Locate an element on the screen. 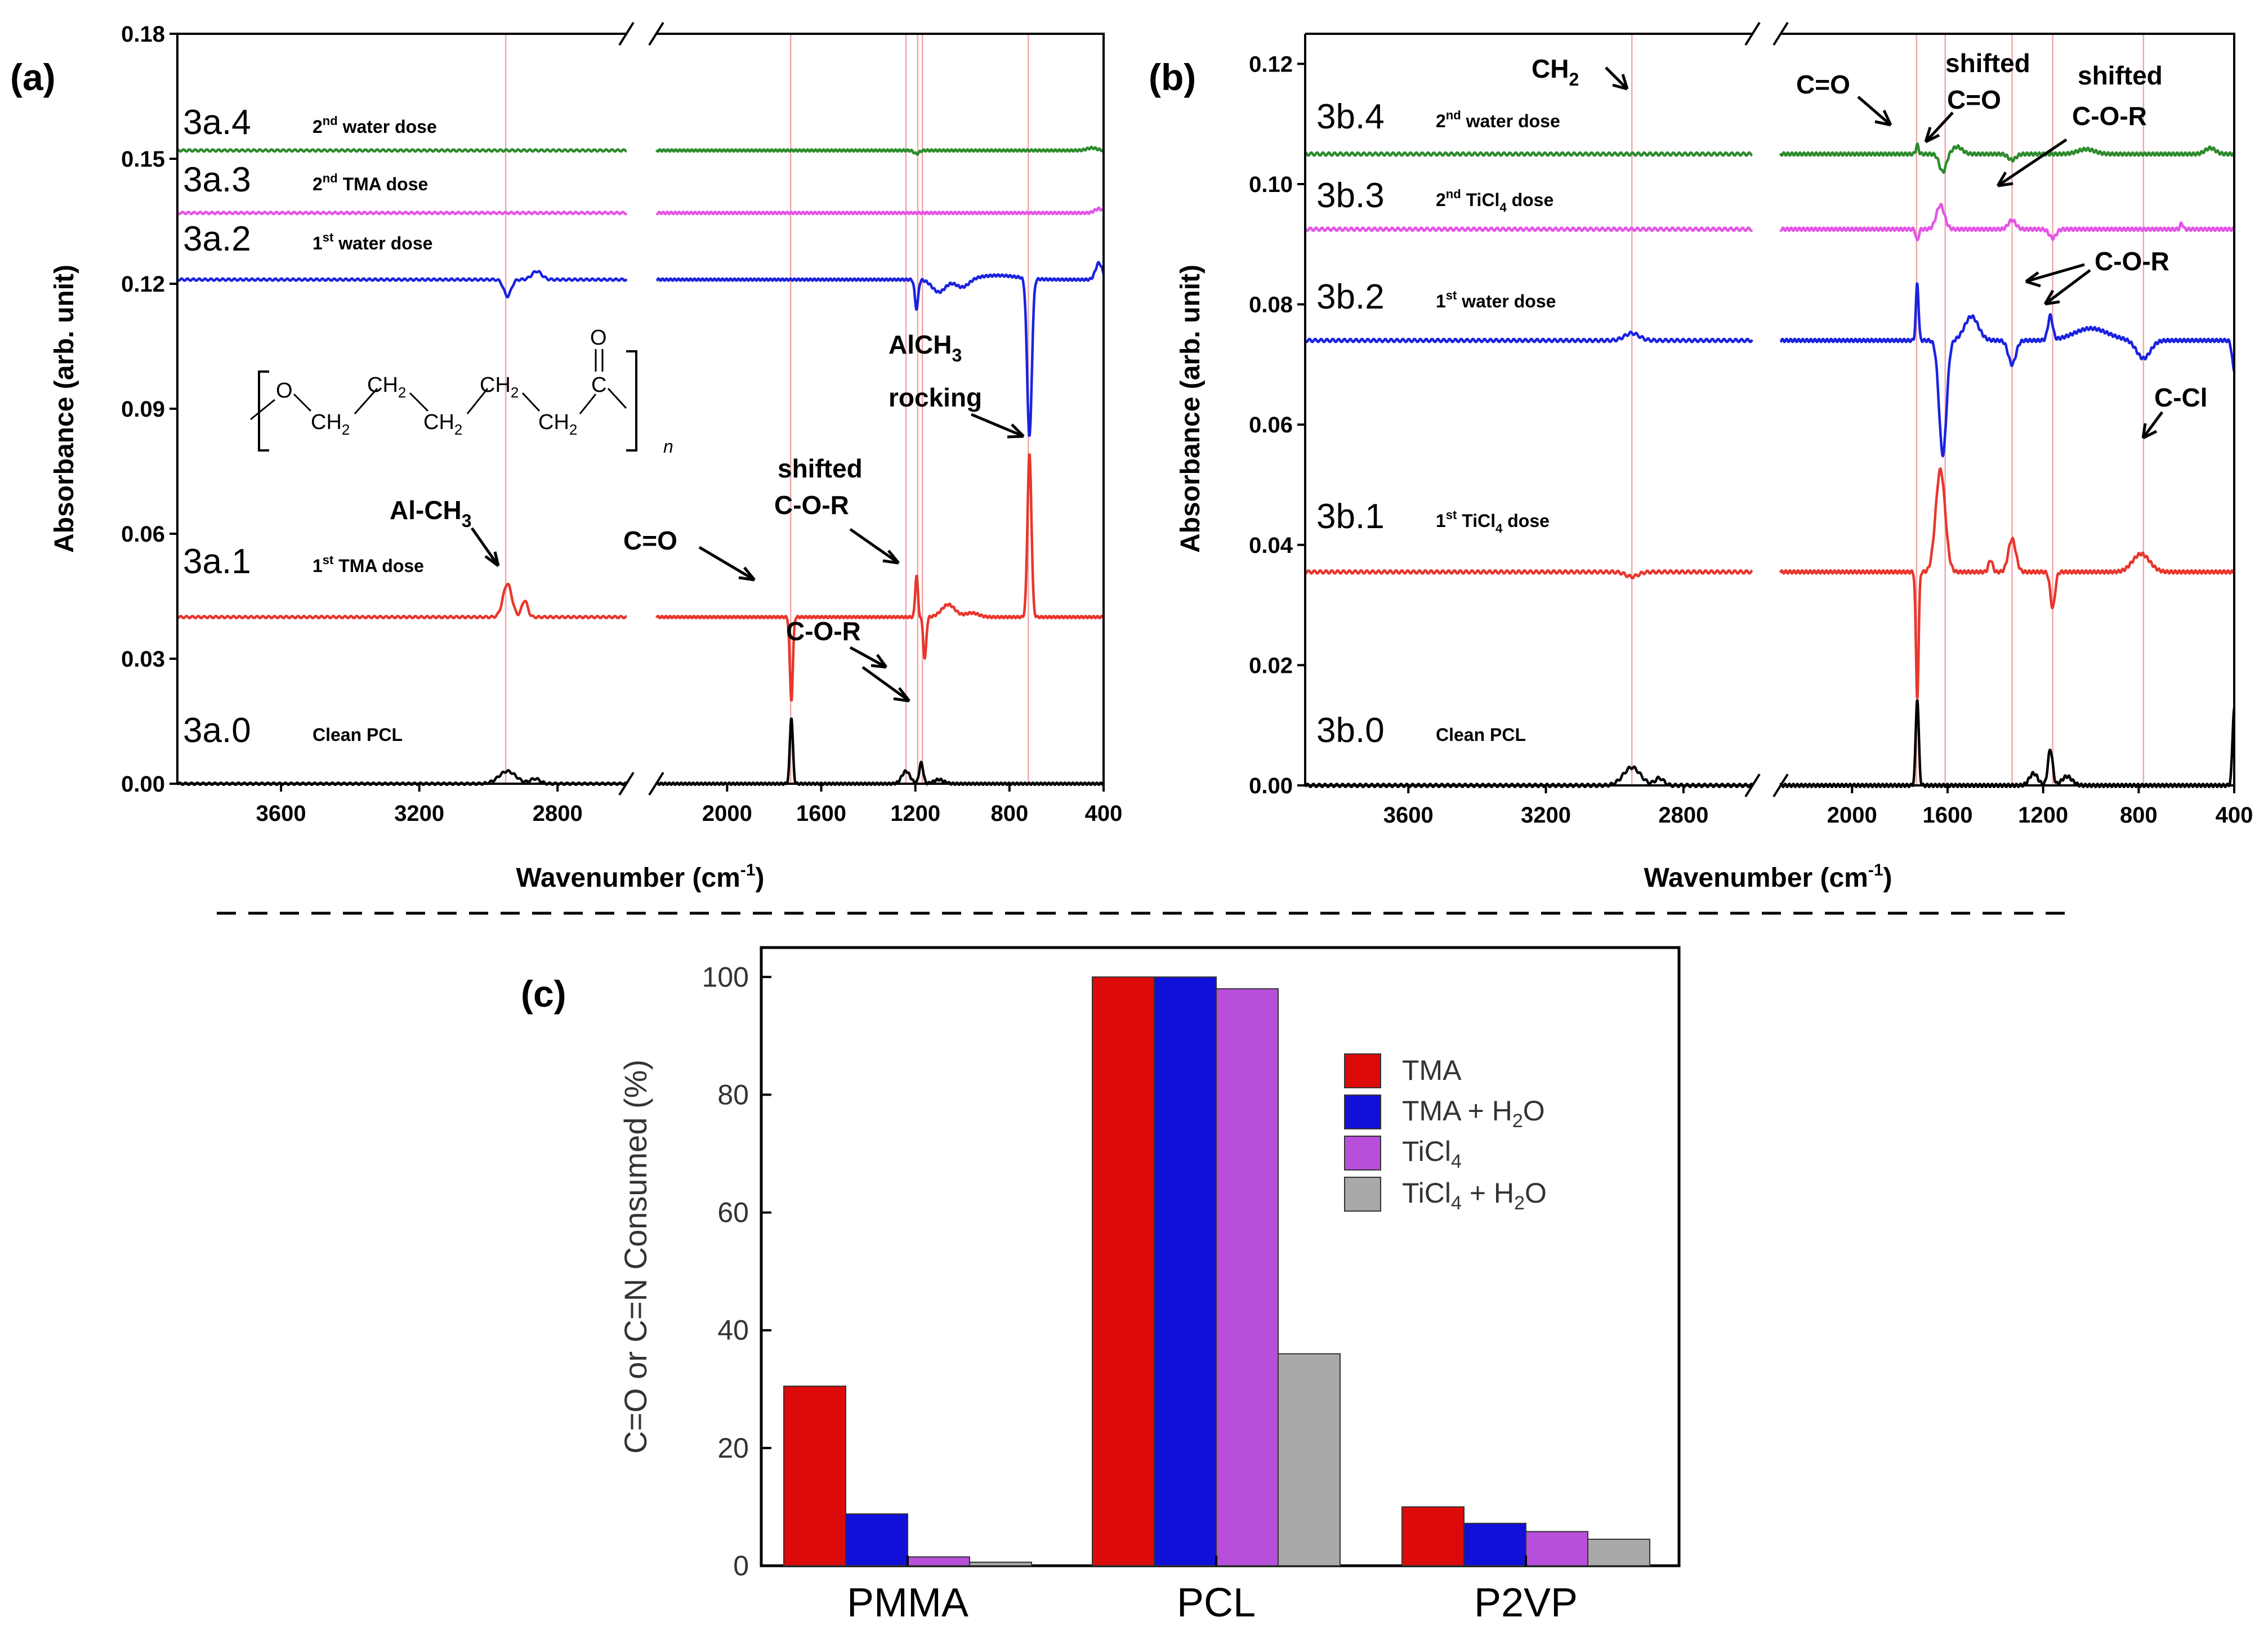  a-trace-note-3: 2nd TMA dose is located at coordinates (370, 182).